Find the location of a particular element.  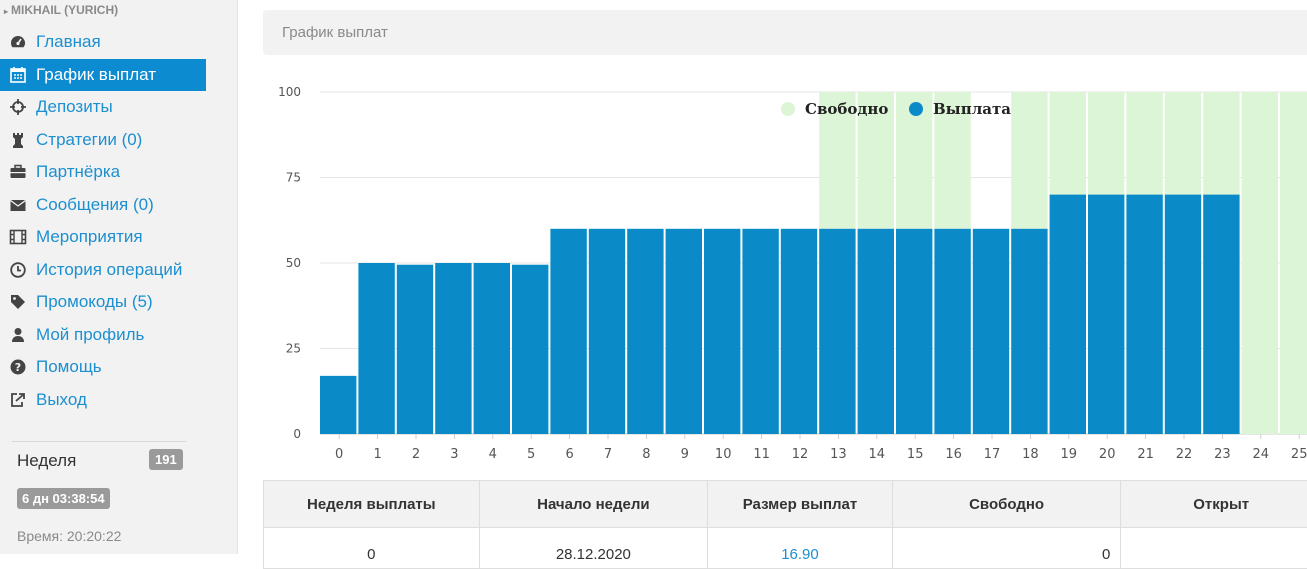

sidebar-item-2: Депозиты is located at coordinates (103, 107).